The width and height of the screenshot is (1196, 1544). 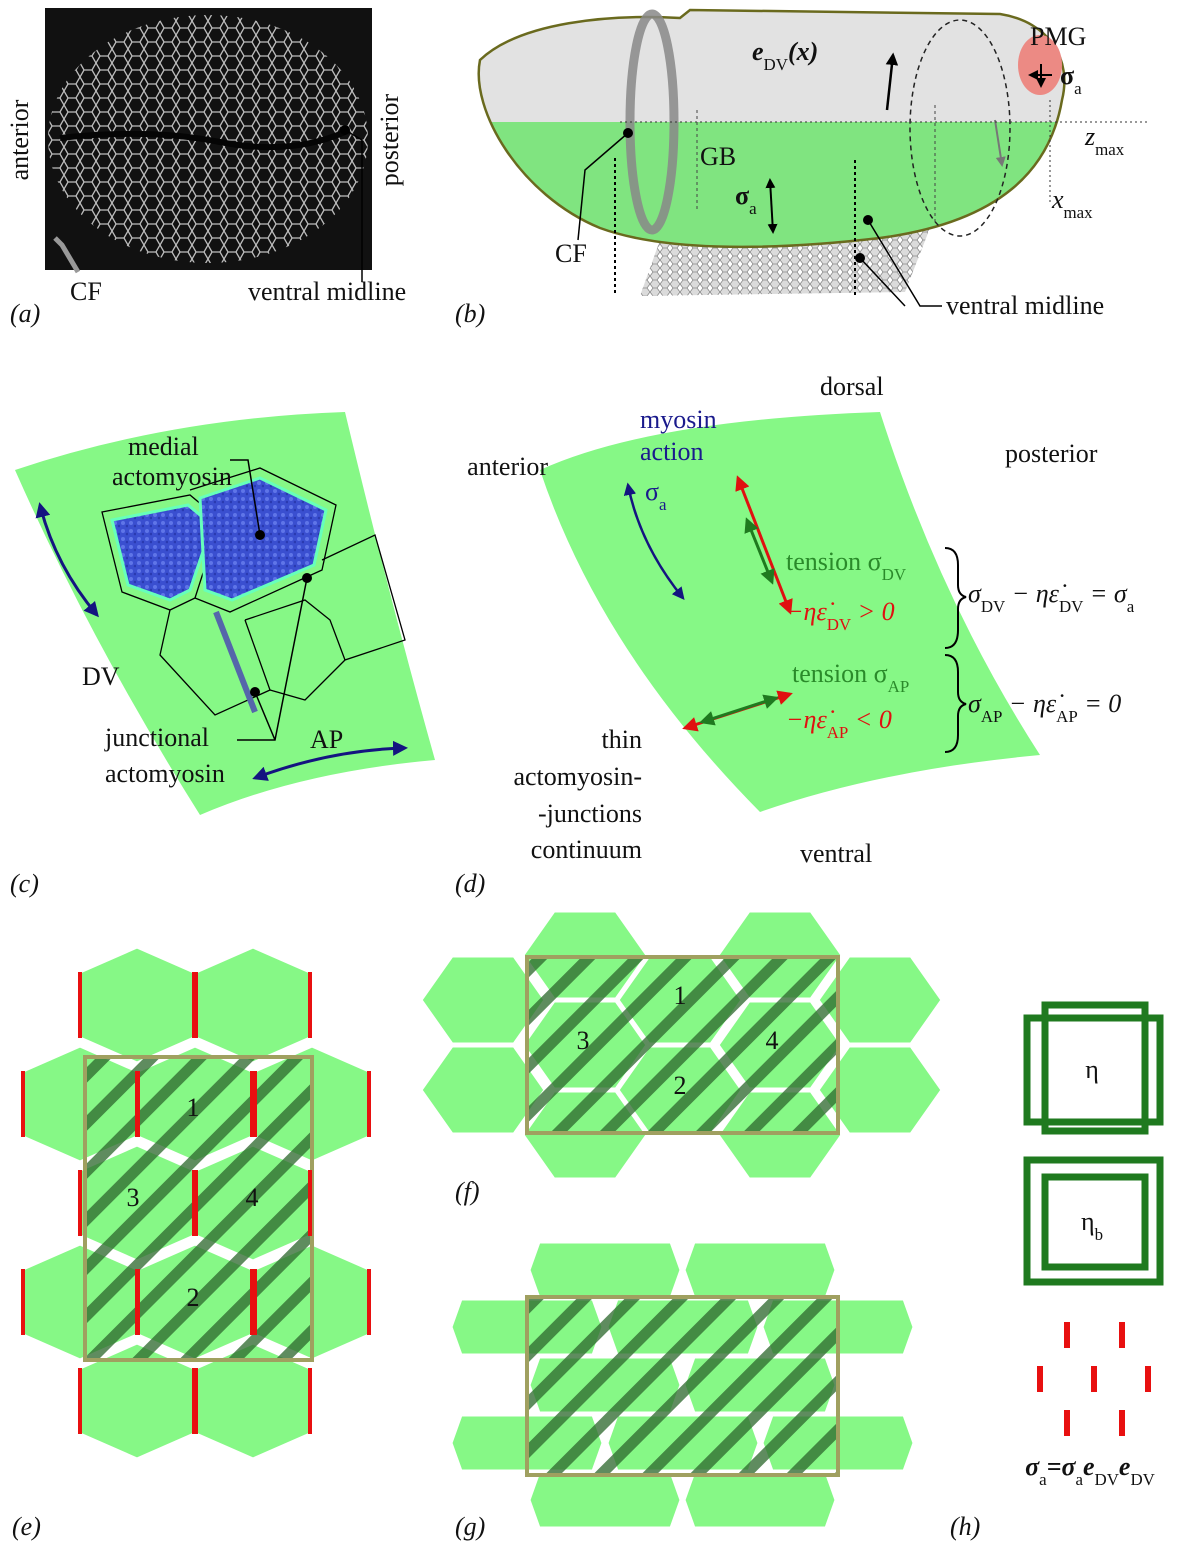 I want to click on label-zmax: zmax, so click(x=1104, y=140).